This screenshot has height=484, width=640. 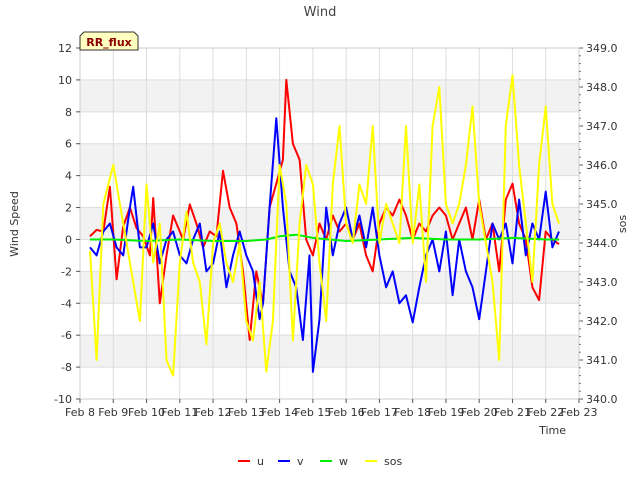 What do you see at coordinates (68, 176) in the screenshot?
I see `y-left-tick-label: 4` at bounding box center [68, 176].